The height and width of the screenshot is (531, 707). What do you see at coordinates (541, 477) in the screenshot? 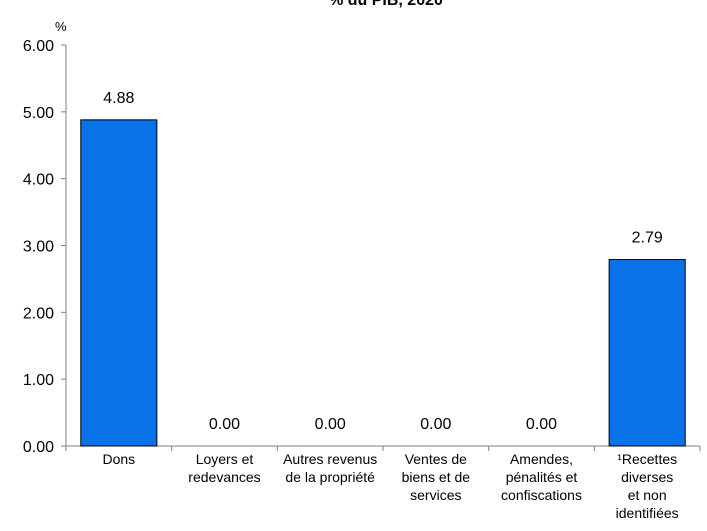
I see `x-category-label: Amendes, pénalités et confiscations` at bounding box center [541, 477].